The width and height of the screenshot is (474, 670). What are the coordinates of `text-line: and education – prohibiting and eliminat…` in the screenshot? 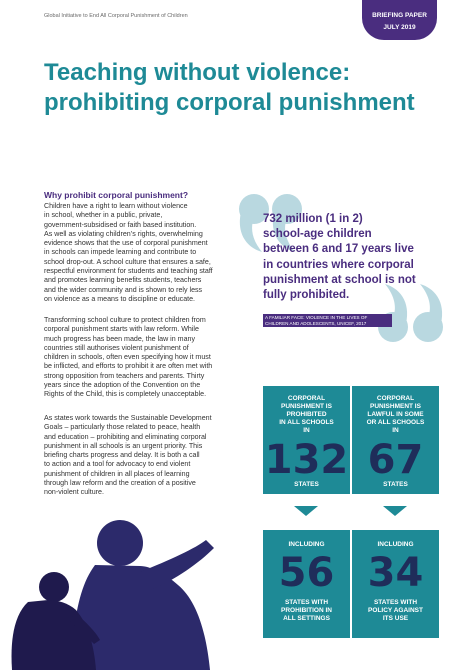 It's located at (125, 436).